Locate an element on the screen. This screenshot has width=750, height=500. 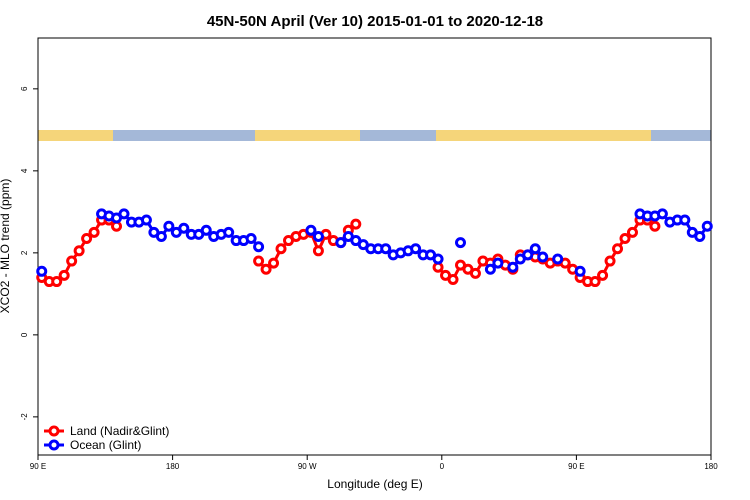
y-tick-label: 2 is located at coordinates (24, 252).